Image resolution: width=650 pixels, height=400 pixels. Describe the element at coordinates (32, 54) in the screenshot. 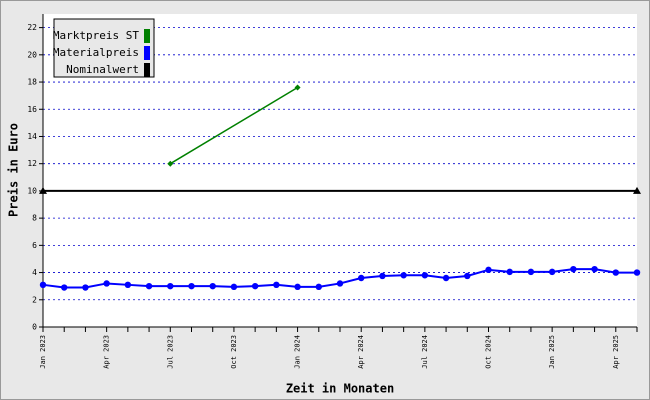

I see `y-tick-label: 20` at that location.